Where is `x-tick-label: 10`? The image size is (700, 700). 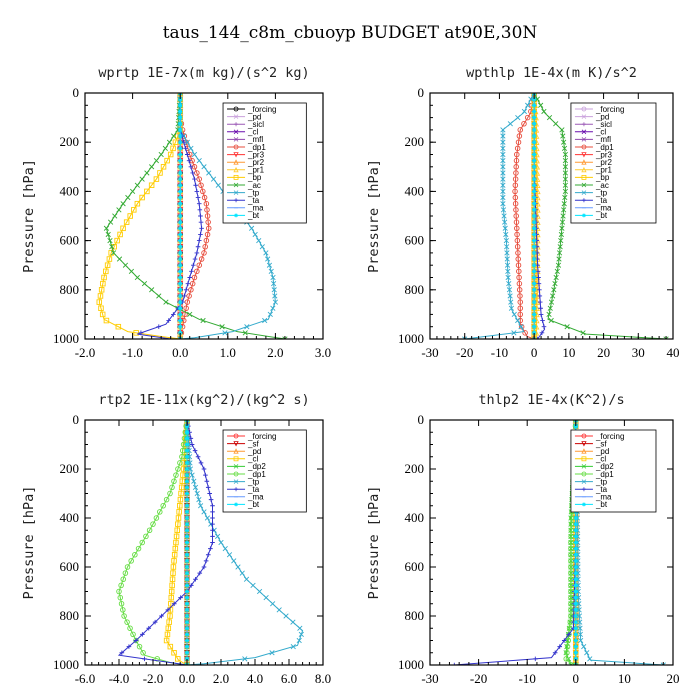
x-tick-label: 10 is located at coordinates (624, 678).